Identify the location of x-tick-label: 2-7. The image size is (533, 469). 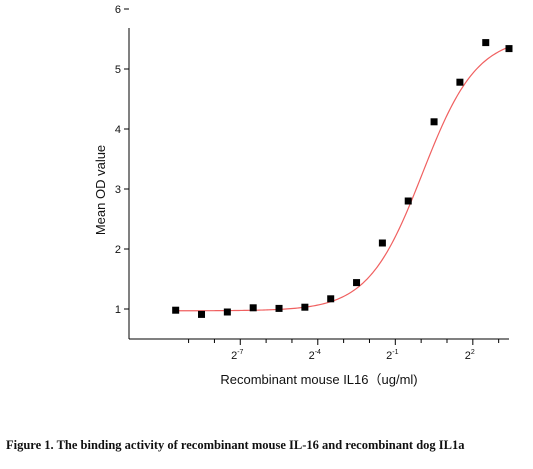
(237, 355).